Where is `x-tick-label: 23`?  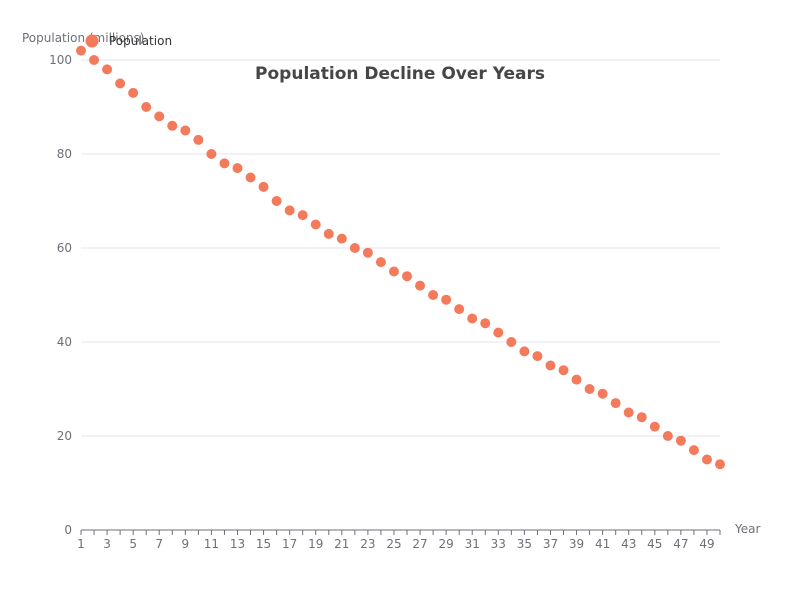
x-tick-label: 23 is located at coordinates (367, 544).